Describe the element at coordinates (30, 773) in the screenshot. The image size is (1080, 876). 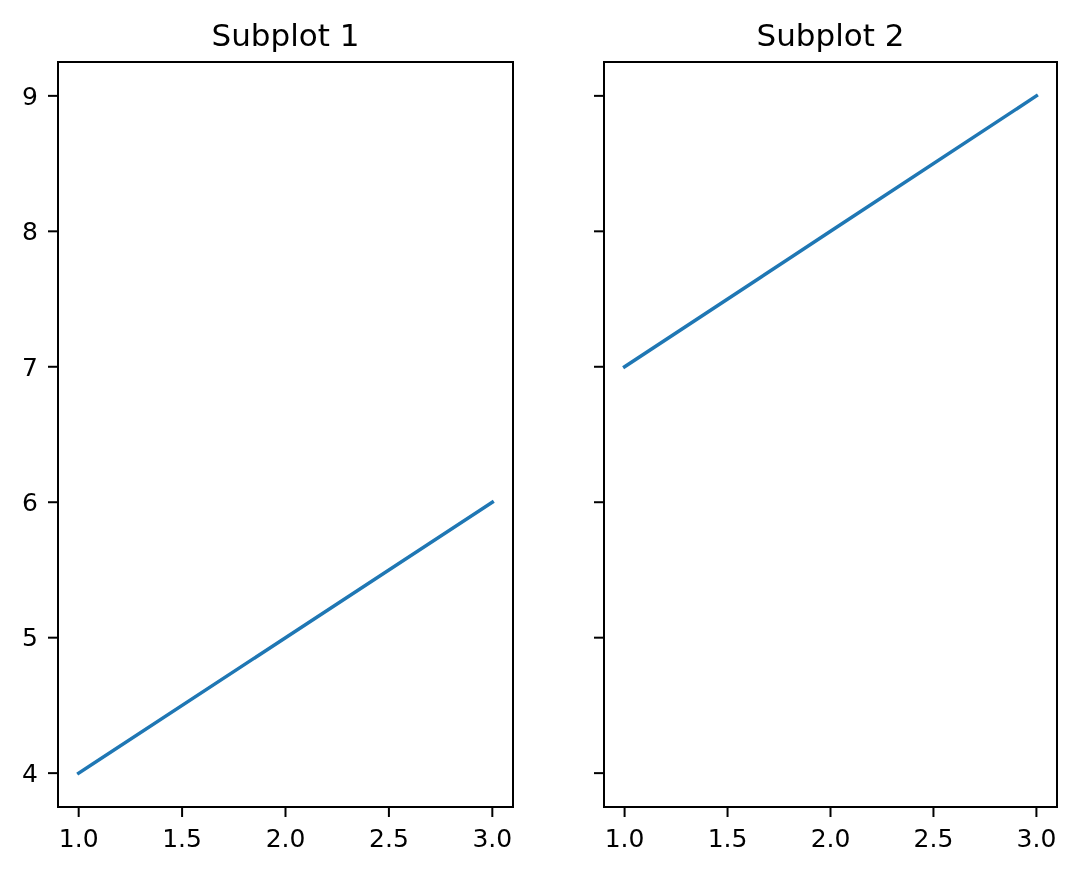
I see `y-tick-label: 4` at that location.